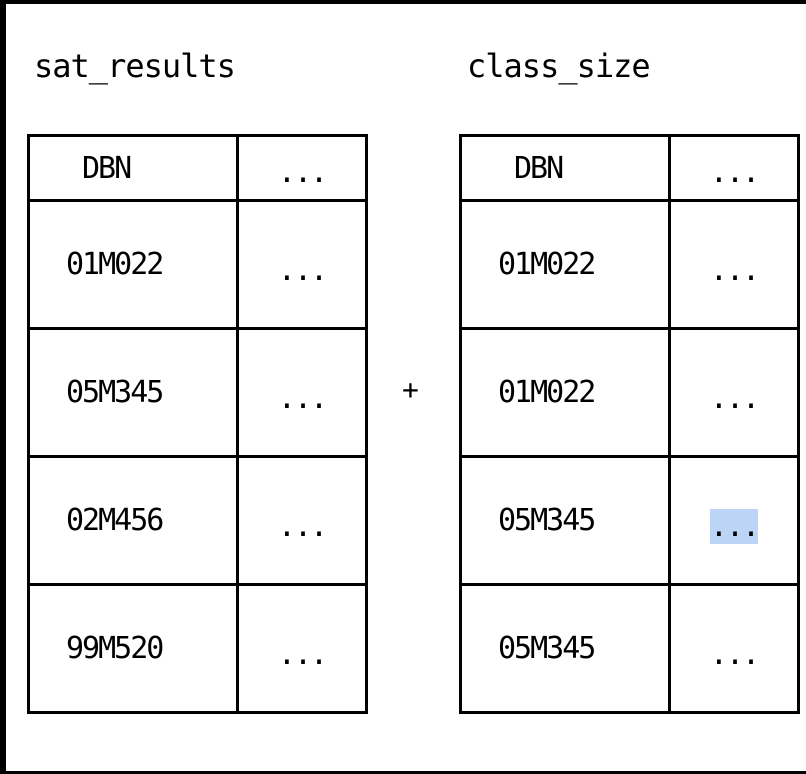  I want to click on left-table-title: sat_results, so click(135, 66).